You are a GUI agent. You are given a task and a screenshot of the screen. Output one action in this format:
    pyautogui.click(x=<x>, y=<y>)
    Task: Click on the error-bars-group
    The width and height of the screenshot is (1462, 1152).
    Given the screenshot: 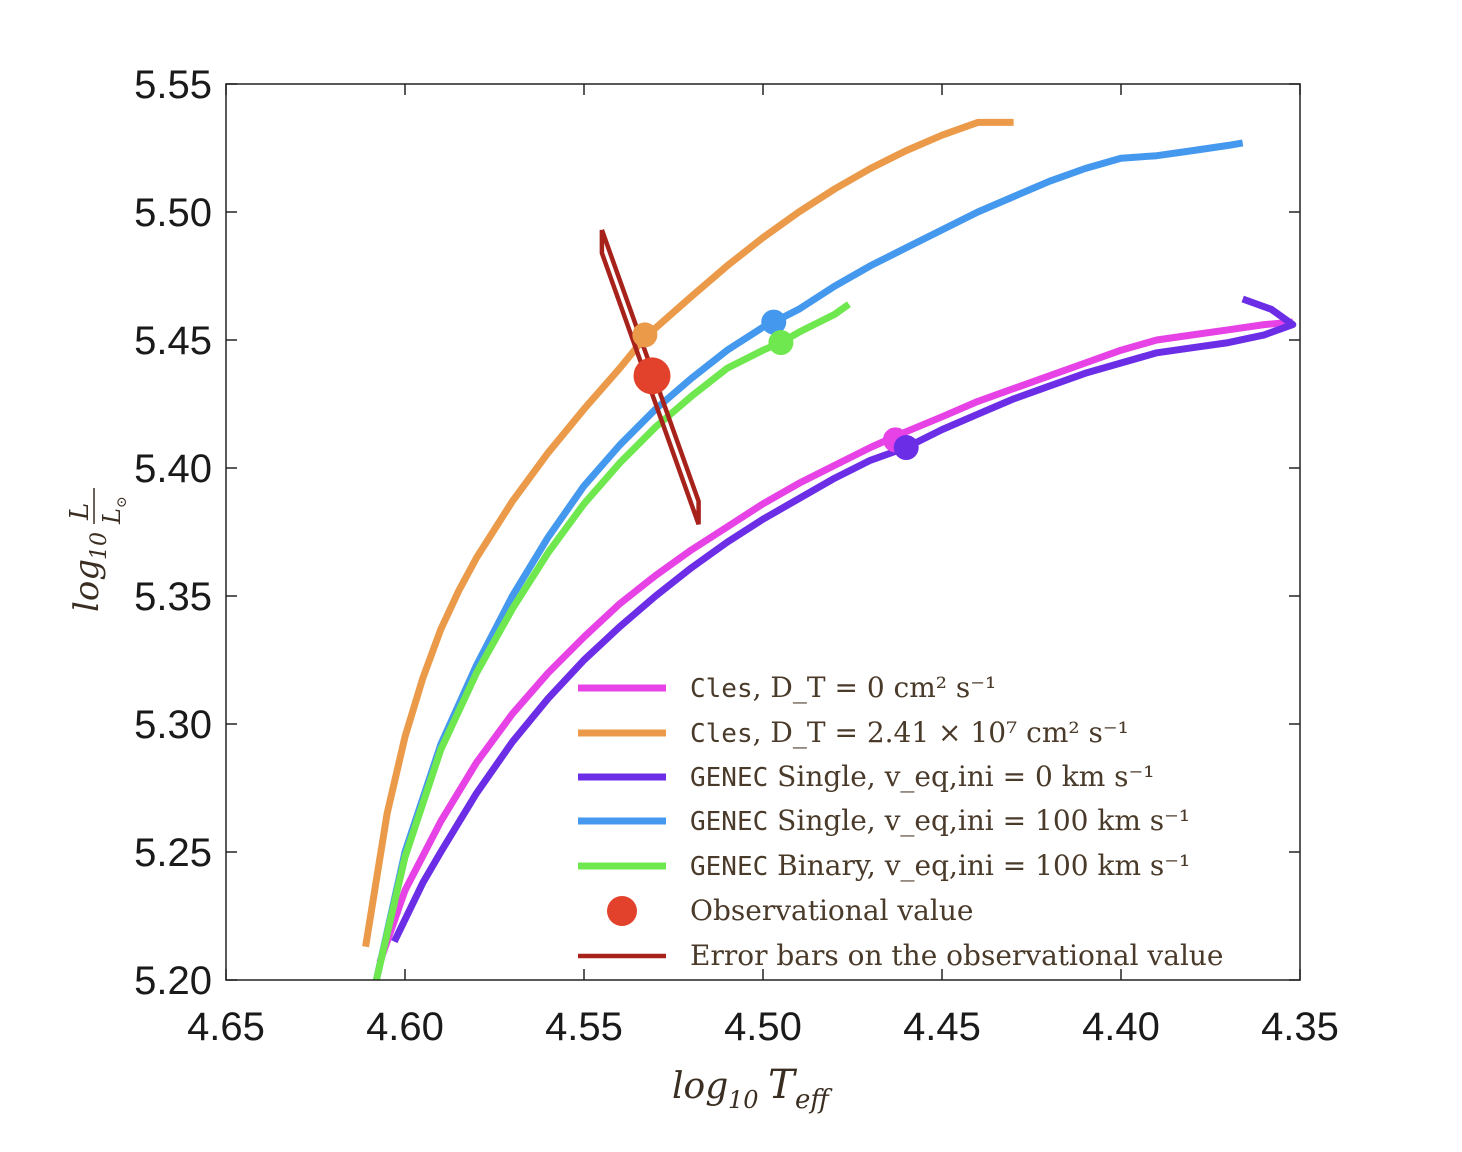 What is the action you would take?
    pyautogui.click(x=650, y=377)
    